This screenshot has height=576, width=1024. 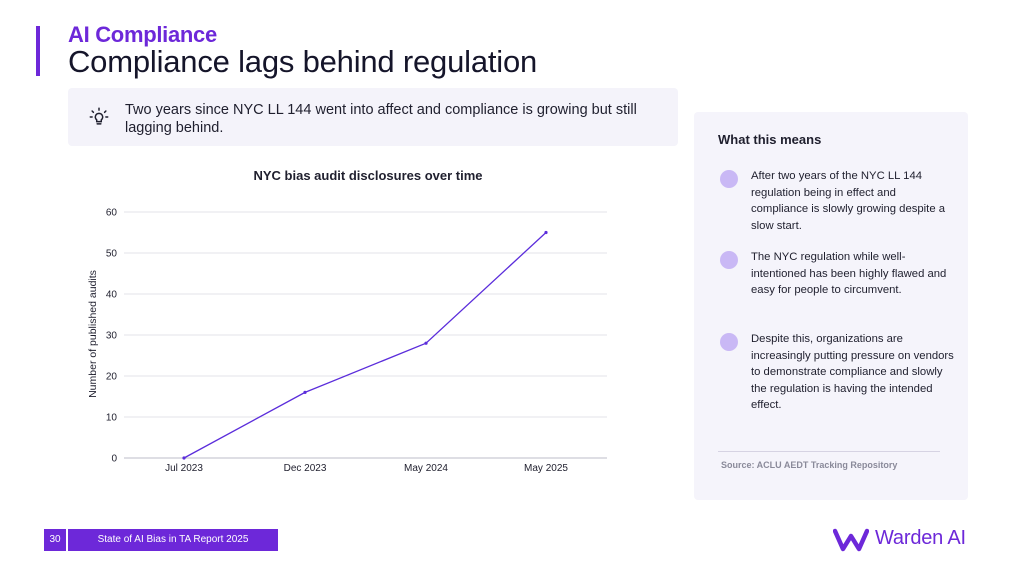 What do you see at coordinates (305, 468) in the screenshot?
I see `x-tick-label: Dec 2023` at bounding box center [305, 468].